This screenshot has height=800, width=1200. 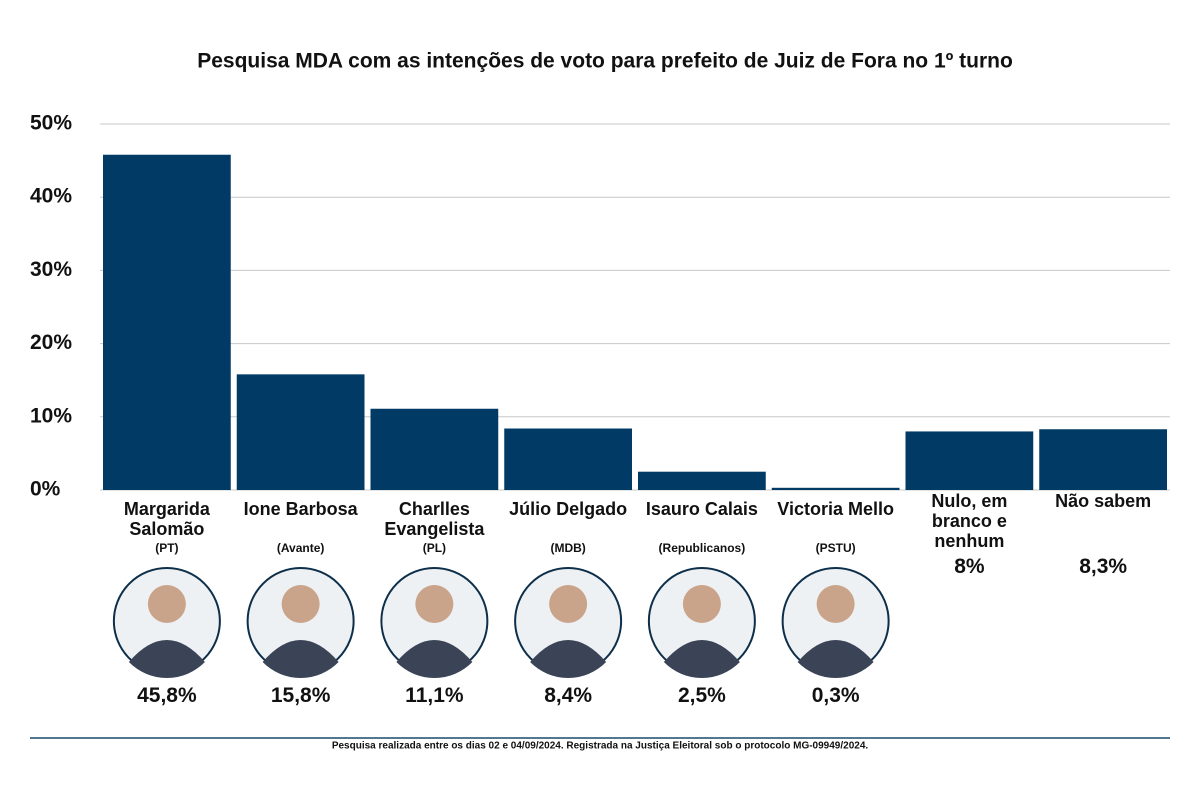 I want to click on y-tick-label: 30%, so click(x=51, y=269).